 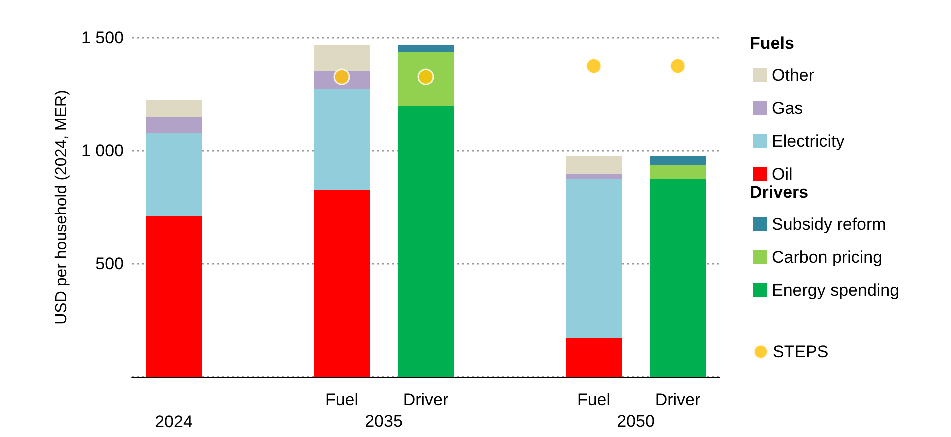 I want to click on legend-label: Energy spending, so click(x=836, y=290).